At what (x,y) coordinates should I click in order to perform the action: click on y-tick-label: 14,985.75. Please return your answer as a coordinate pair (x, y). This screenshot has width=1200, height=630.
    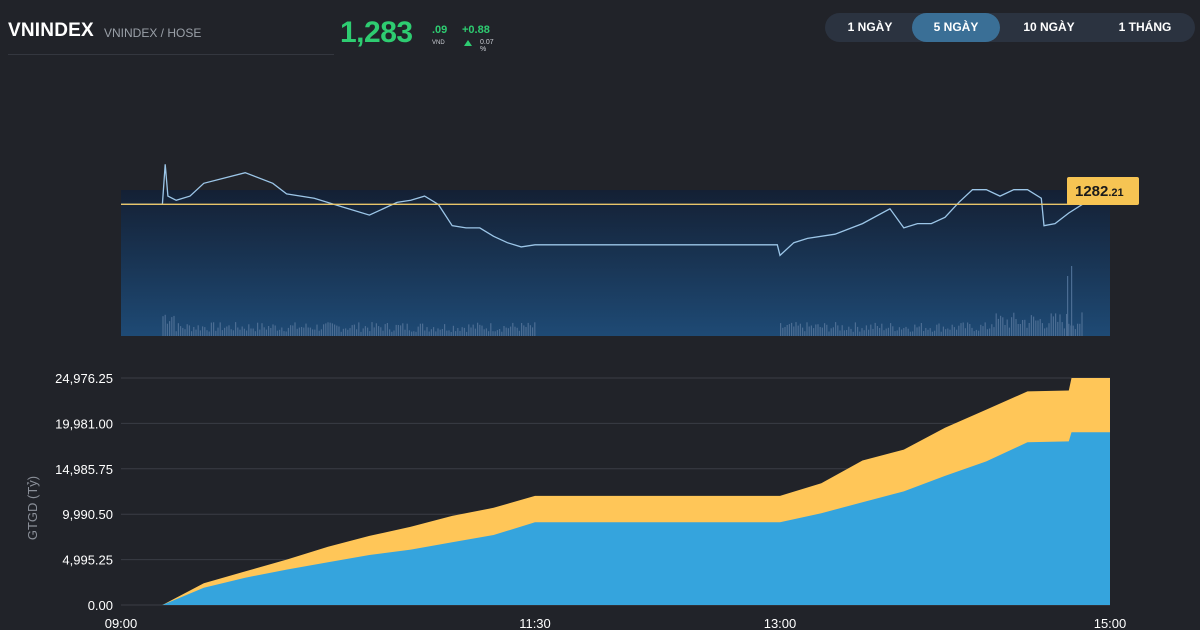
    Looking at the image, I should click on (84, 469).